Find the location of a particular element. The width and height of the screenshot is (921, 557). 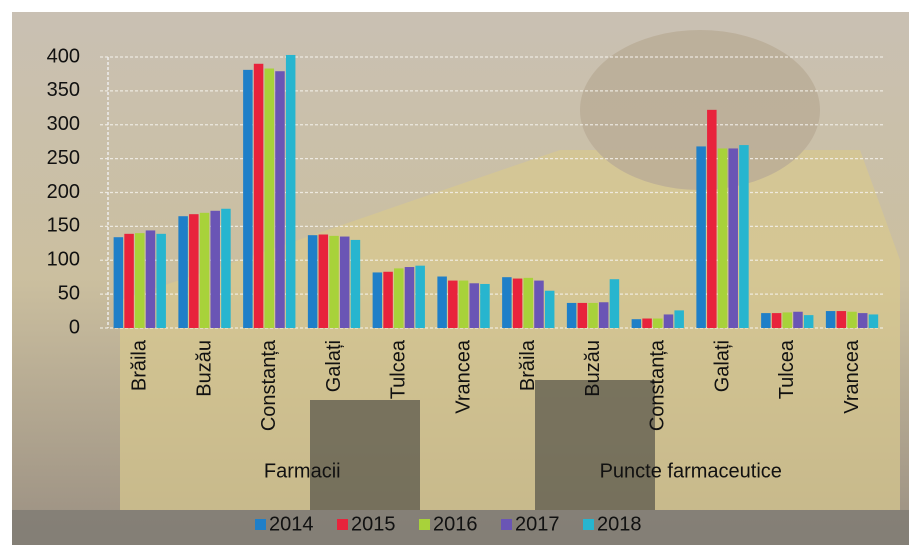

y-tick-label: 0 is located at coordinates (74, 327).